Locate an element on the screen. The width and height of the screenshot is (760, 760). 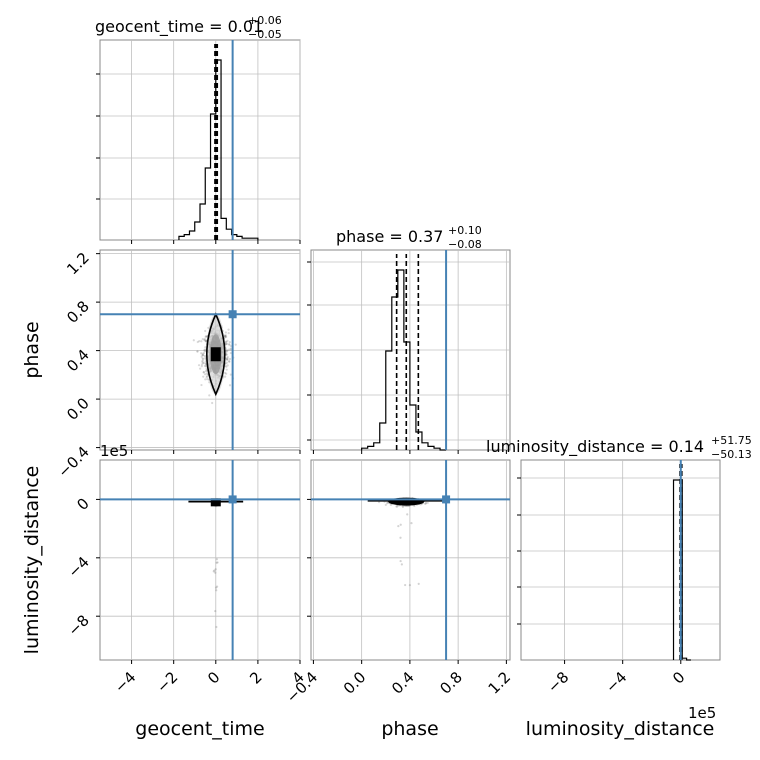
x-scale-note-lum: 1e5 is located at coordinates (702, 713).